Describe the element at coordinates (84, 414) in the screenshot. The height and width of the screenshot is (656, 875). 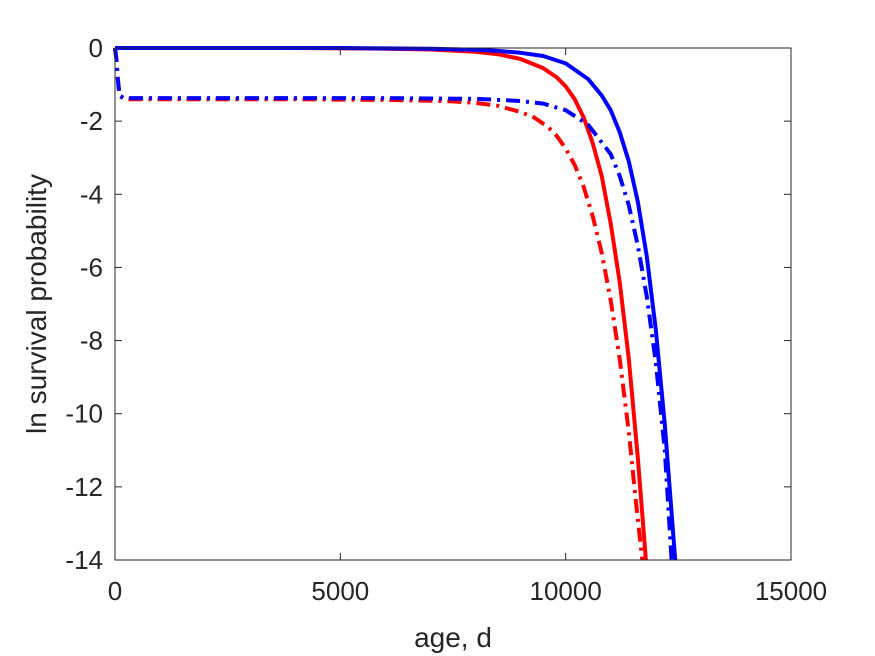
I see `y-tick-label: -10` at that location.